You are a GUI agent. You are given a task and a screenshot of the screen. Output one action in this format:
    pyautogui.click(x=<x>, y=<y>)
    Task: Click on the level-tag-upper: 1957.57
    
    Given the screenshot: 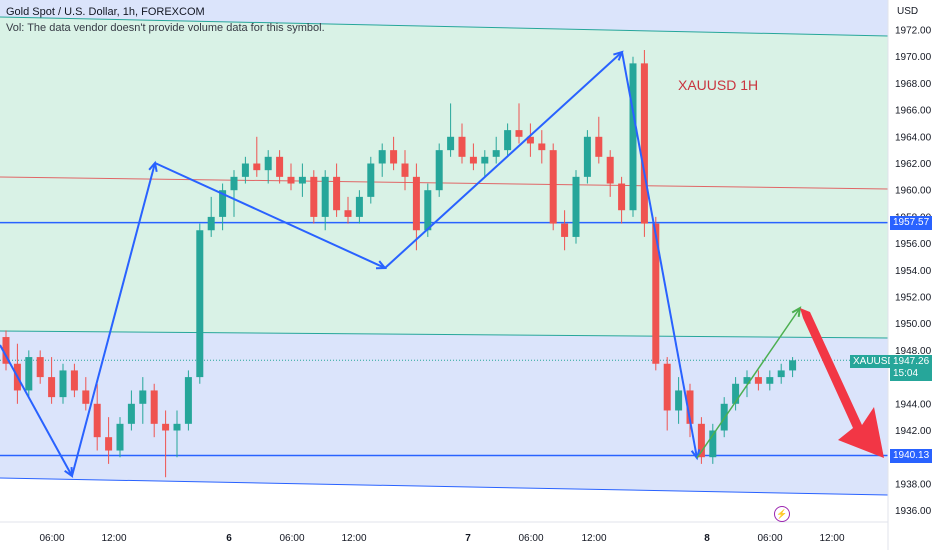 What is the action you would take?
    pyautogui.click(x=911, y=223)
    